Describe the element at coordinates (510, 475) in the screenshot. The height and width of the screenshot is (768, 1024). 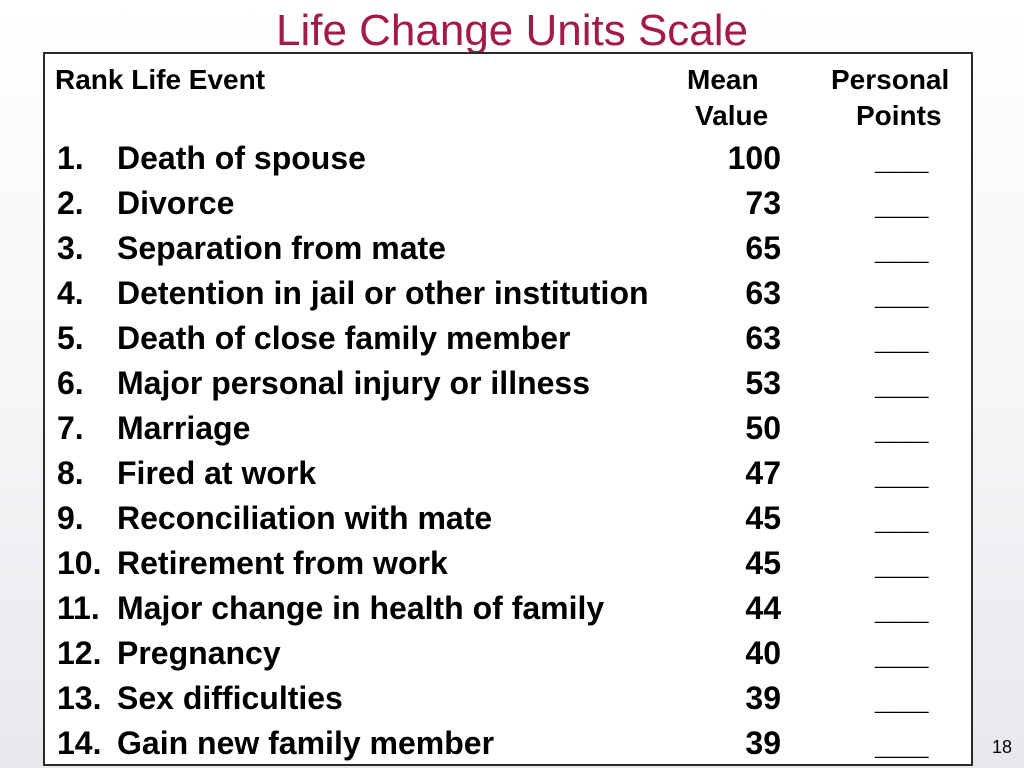
I see `table-row: 8. Fired at work 47 ___` at that location.